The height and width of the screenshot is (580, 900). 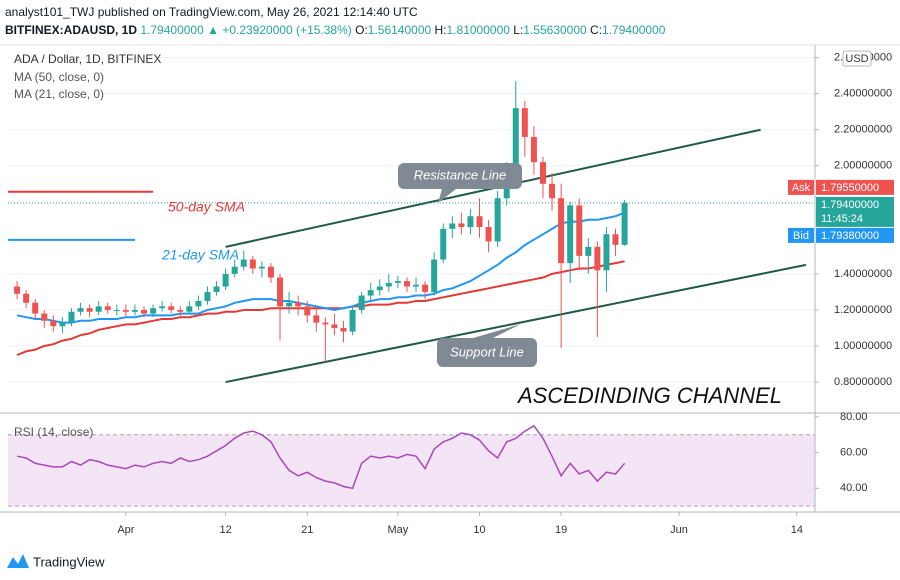 I want to click on resistance-callout: Resistance Line, so click(x=460, y=183).